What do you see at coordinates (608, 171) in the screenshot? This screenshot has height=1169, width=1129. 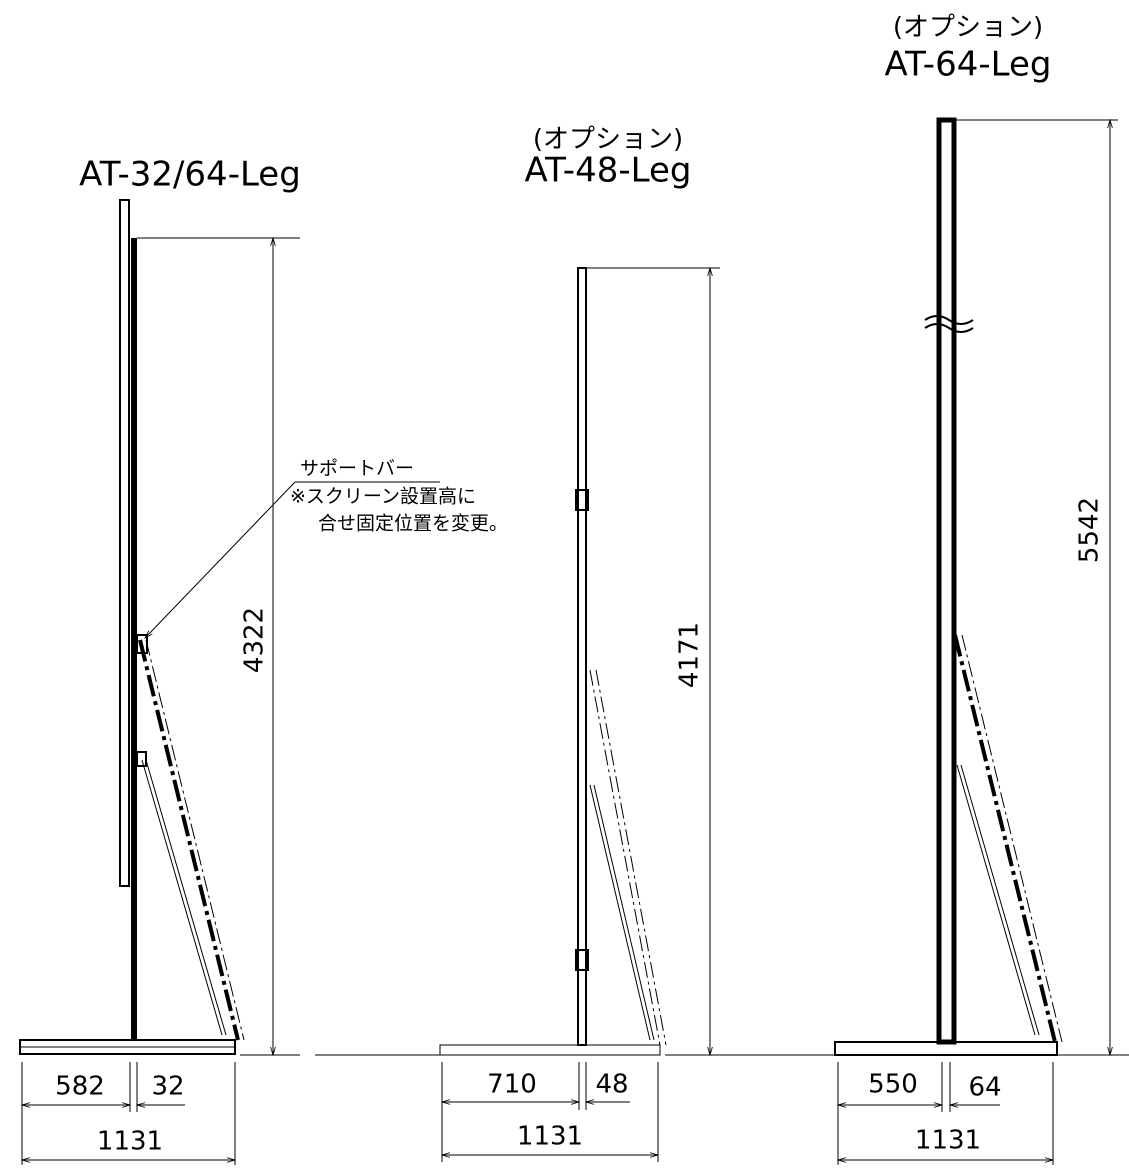 I see `stand-name: AT-48-Leg` at bounding box center [608, 171].